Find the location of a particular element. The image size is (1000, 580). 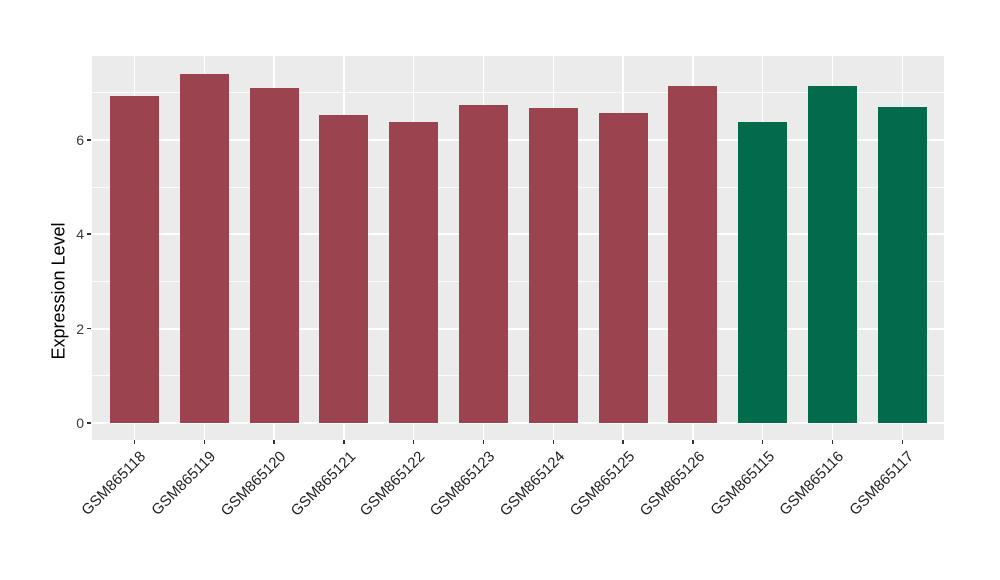

bar-GSM865119 is located at coordinates (204, 248).